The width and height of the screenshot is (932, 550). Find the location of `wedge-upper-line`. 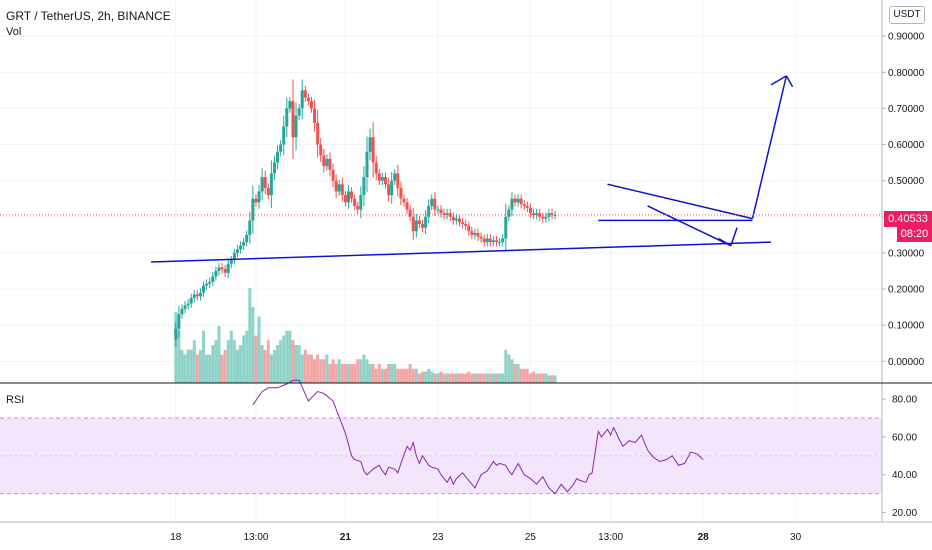

wedge-upper-line is located at coordinates (680, 201).